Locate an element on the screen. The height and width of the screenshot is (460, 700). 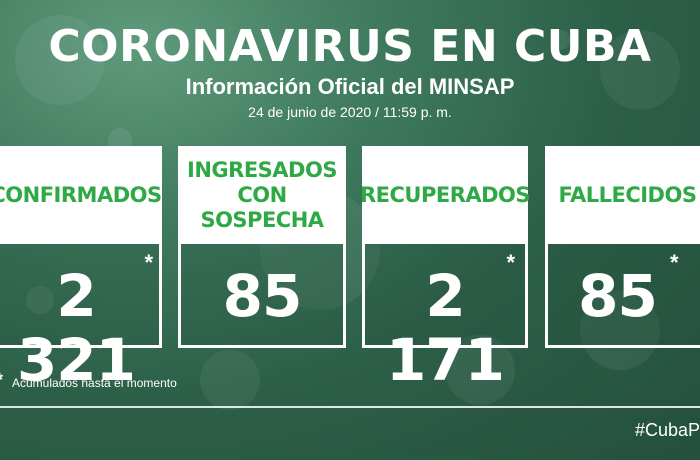
card-recuperados: RECUPERADOS 2 171 * is located at coordinates (445, 269).